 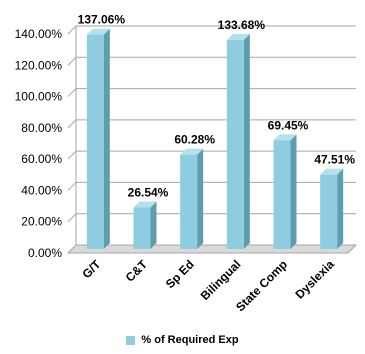 What do you see at coordinates (91, 269) in the screenshot?
I see `x-tick-label: G/T` at bounding box center [91, 269].